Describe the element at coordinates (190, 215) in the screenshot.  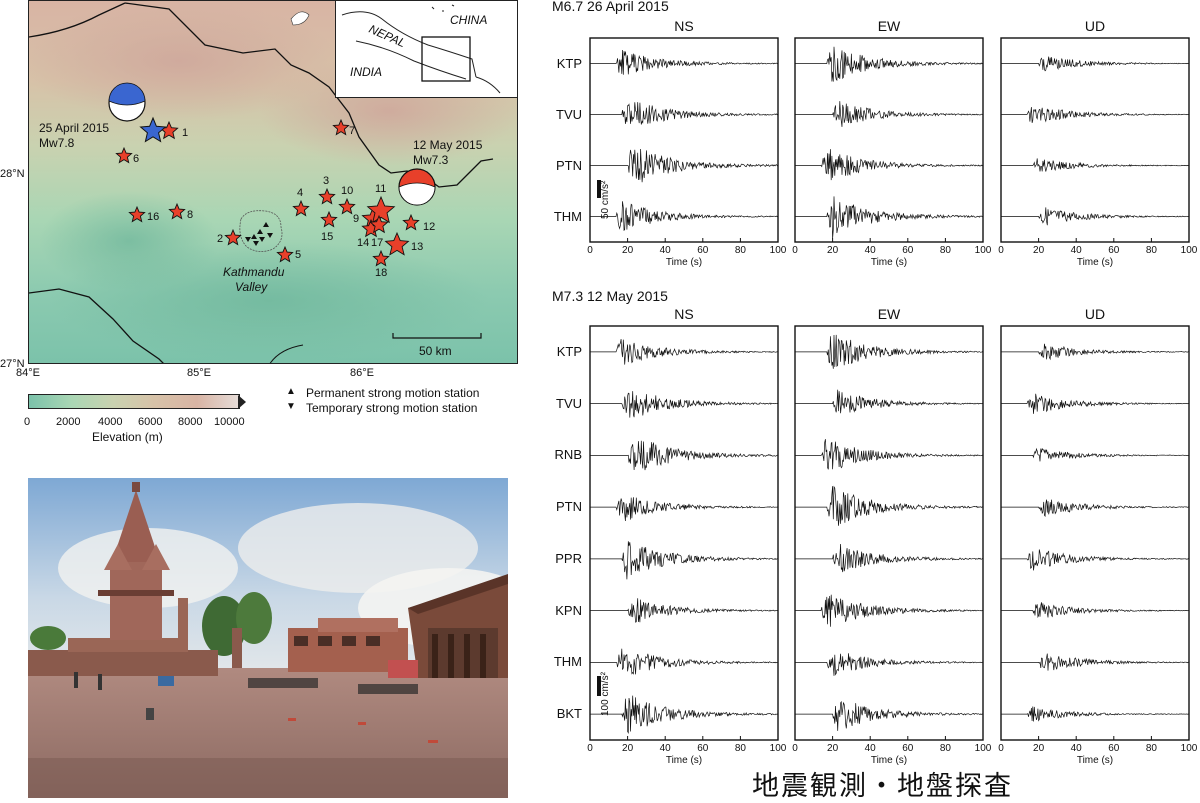
I see `aftershock-label: 8` at that location.